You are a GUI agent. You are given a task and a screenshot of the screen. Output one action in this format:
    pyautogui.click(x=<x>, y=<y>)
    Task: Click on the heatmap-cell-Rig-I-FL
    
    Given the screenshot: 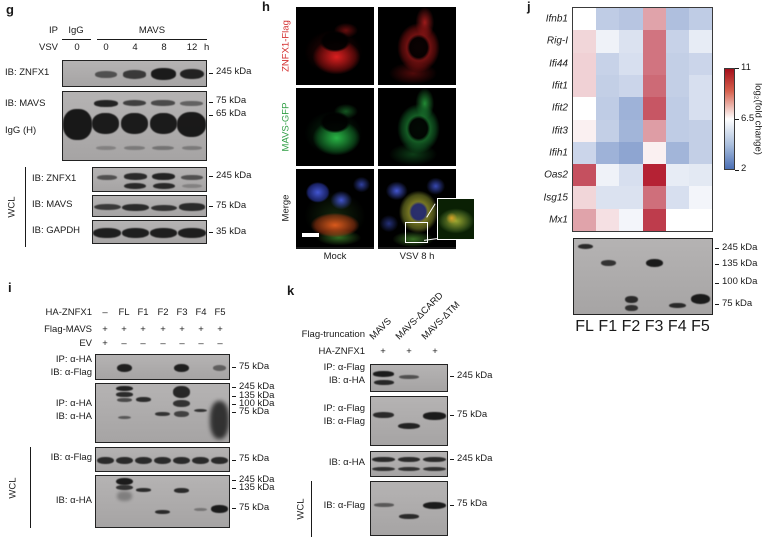 What is the action you would take?
    pyautogui.click(x=585, y=42)
    